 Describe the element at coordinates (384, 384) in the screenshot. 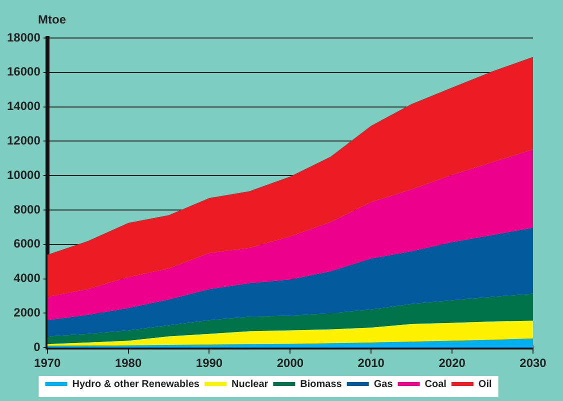

I see `legend-label: Gas` at that location.